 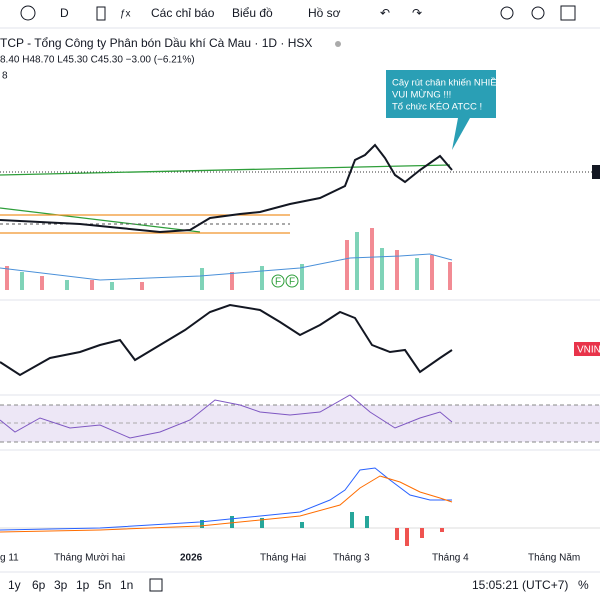 I want to click on rsi-band, so click(x=300, y=423).